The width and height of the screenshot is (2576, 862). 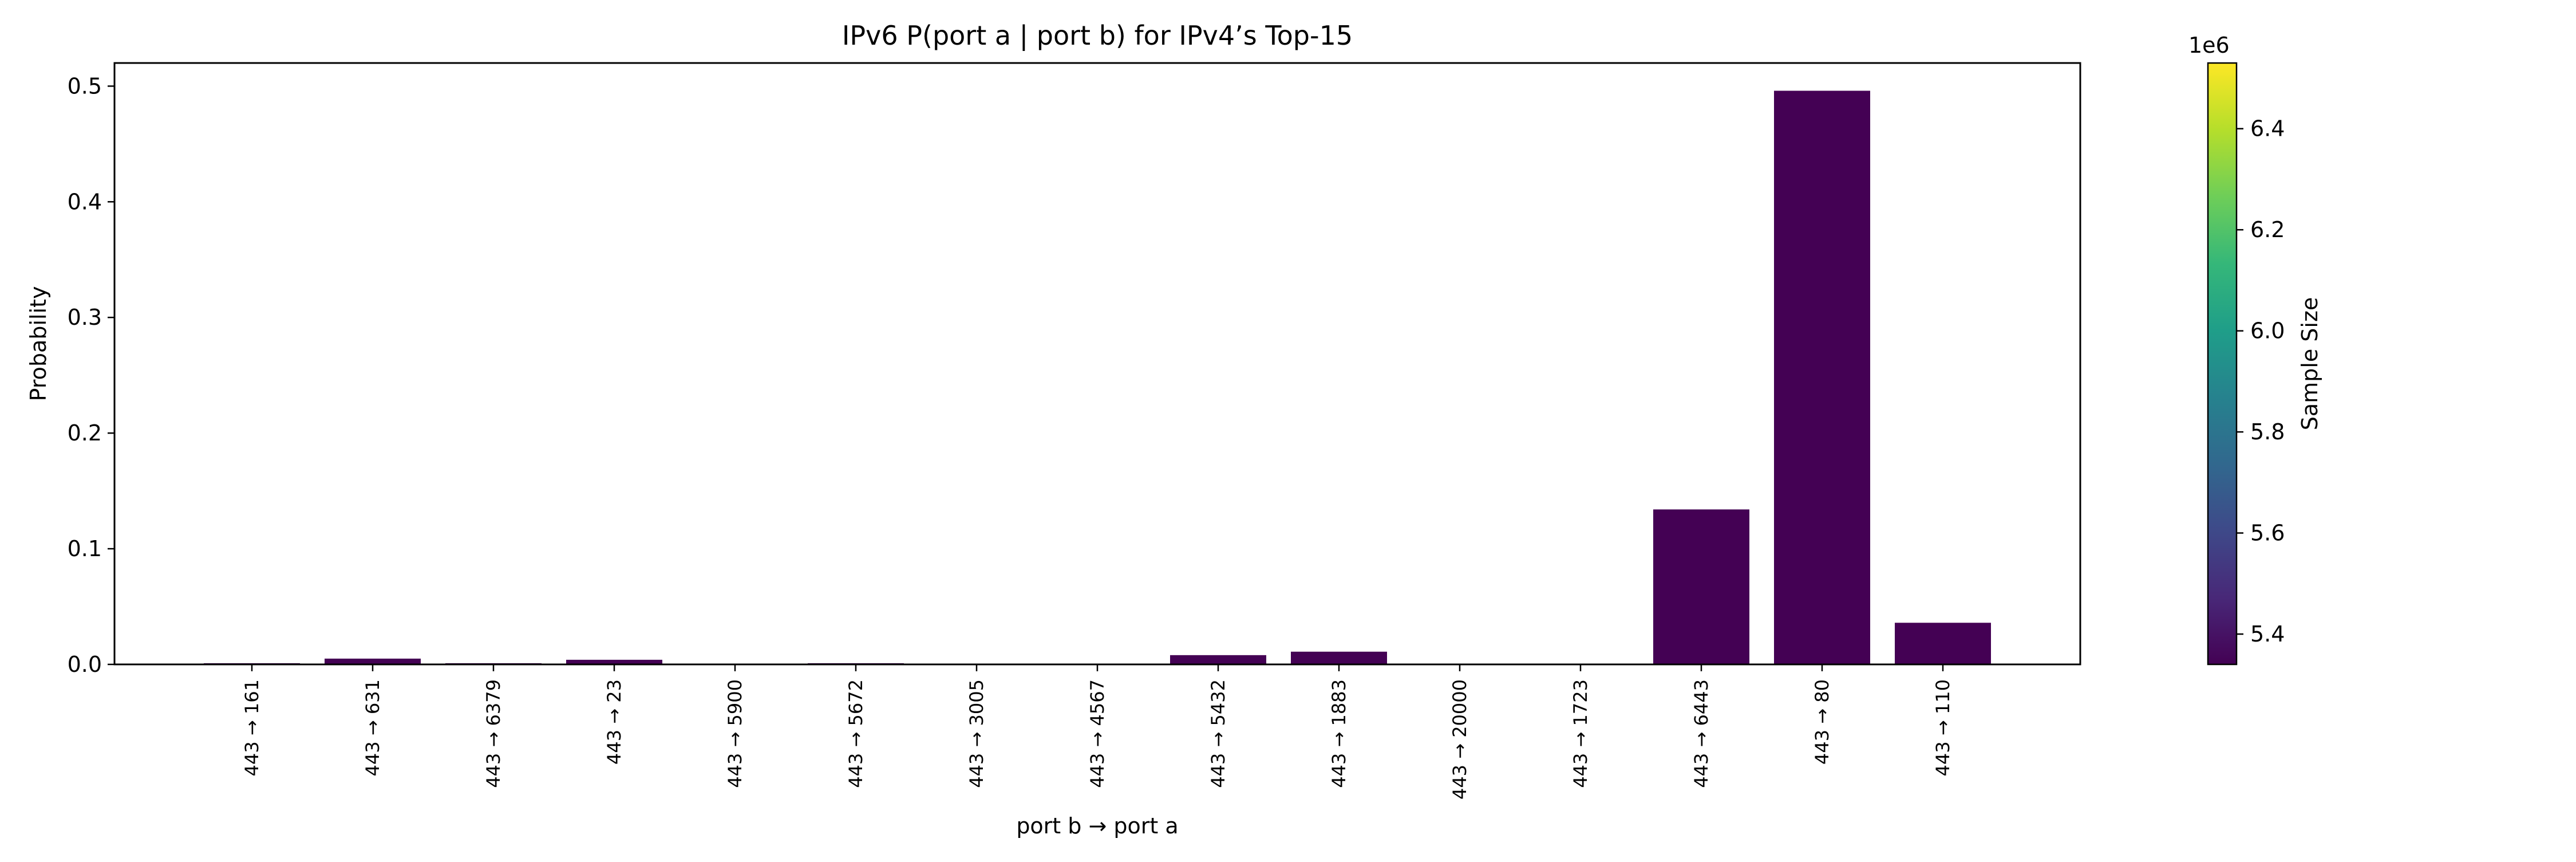 What do you see at coordinates (1580, 734) in the screenshot?
I see `x-tick-label: 443 → 1723` at bounding box center [1580, 734].